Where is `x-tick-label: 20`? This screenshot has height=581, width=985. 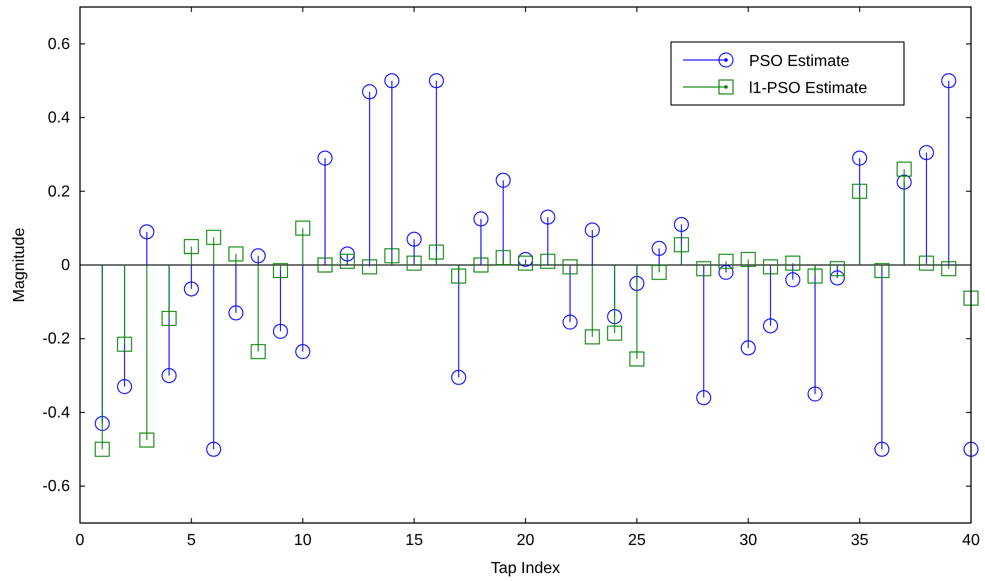
x-tick-label: 20 is located at coordinates (525, 540).